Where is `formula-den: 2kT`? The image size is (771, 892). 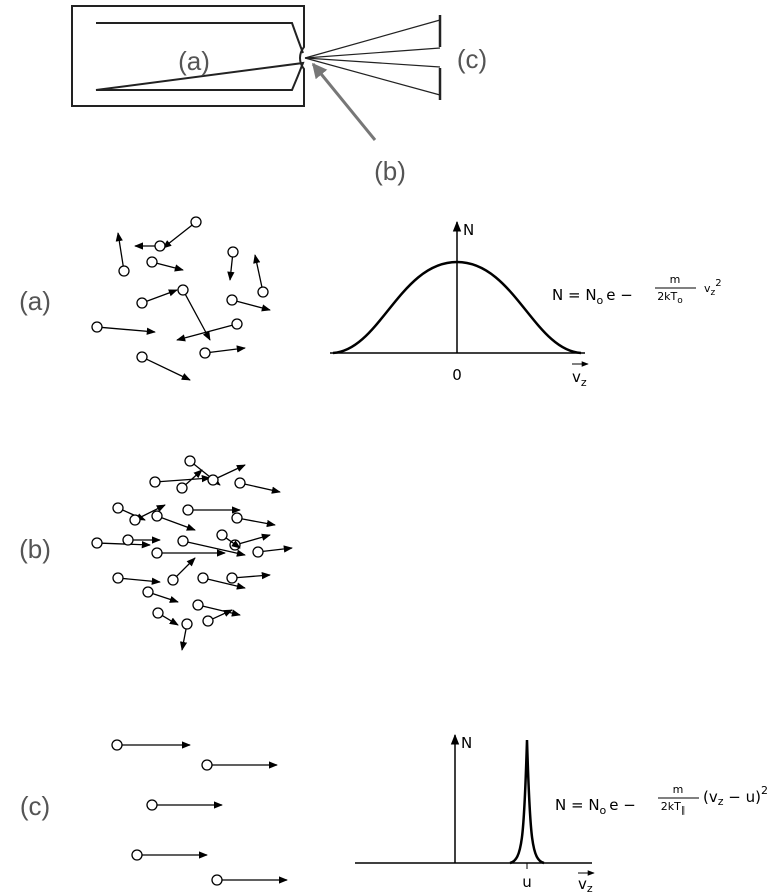
formula-den: 2kT is located at coordinates (667, 296).